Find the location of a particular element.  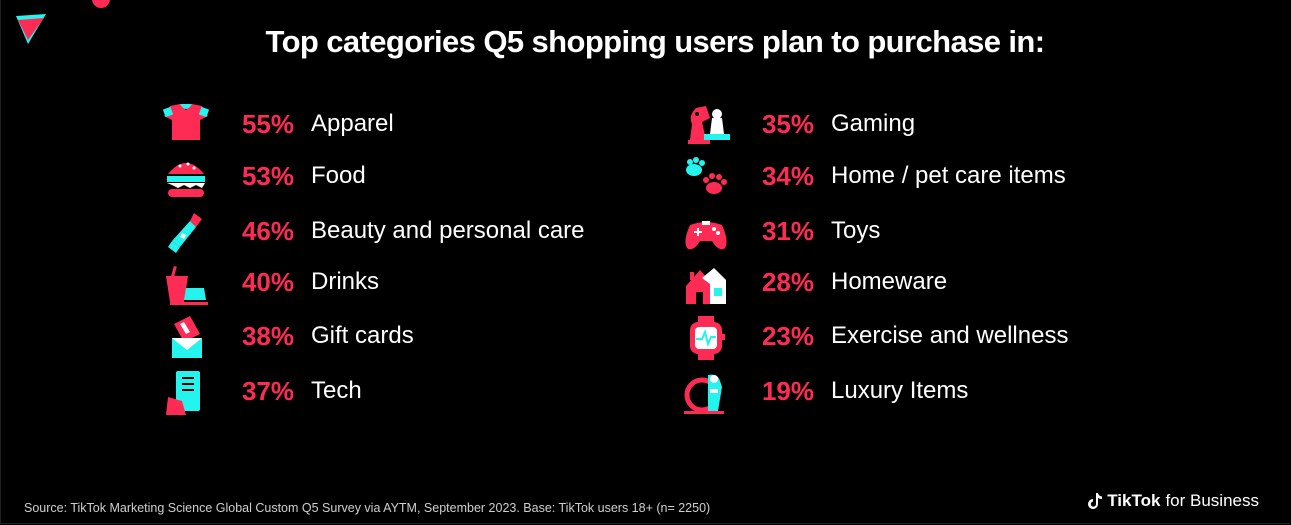

category-row: 28% Homeware is located at coordinates (940, 284).